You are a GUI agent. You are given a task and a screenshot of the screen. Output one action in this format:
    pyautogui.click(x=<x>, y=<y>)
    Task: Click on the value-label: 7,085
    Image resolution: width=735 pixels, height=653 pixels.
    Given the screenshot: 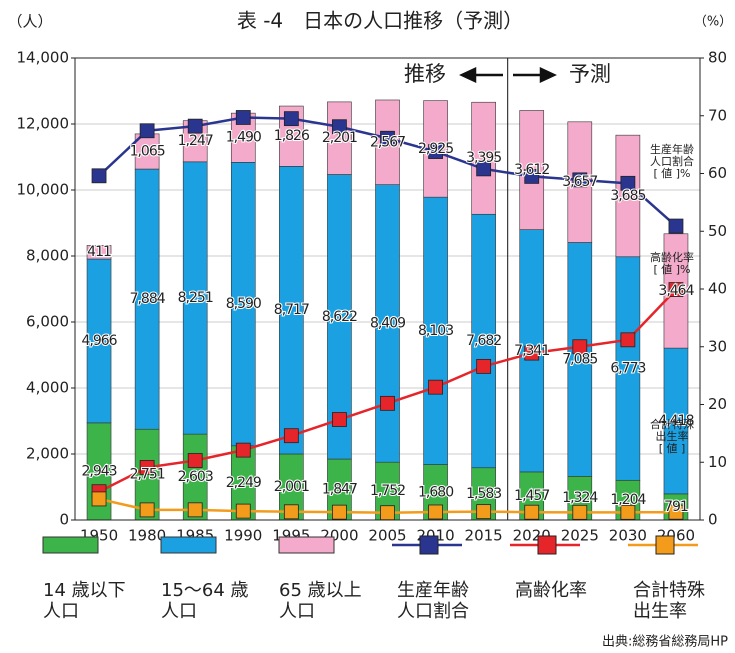 What is the action you would take?
    pyautogui.click(x=579, y=359)
    